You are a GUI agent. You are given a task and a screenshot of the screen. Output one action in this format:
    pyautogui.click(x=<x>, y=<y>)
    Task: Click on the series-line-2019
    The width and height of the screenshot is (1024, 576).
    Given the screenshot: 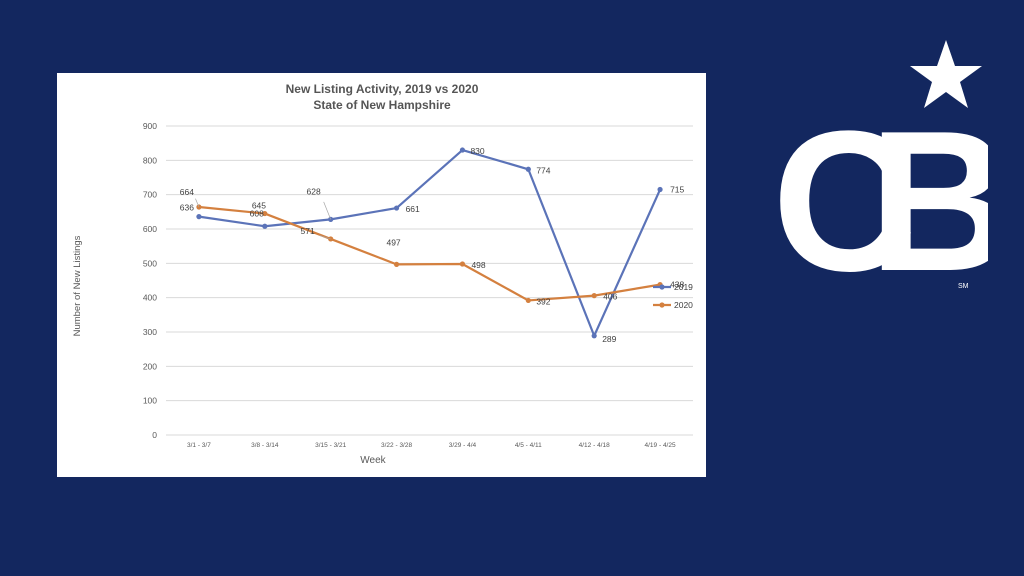 What is the action you would take?
    pyautogui.click(x=430, y=242)
    